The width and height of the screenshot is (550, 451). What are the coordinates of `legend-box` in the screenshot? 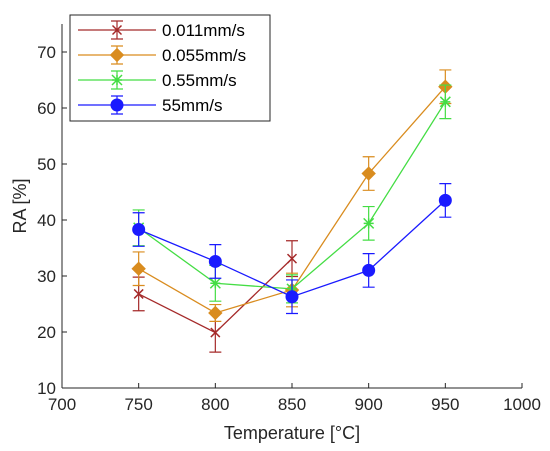 It's located at (170, 68).